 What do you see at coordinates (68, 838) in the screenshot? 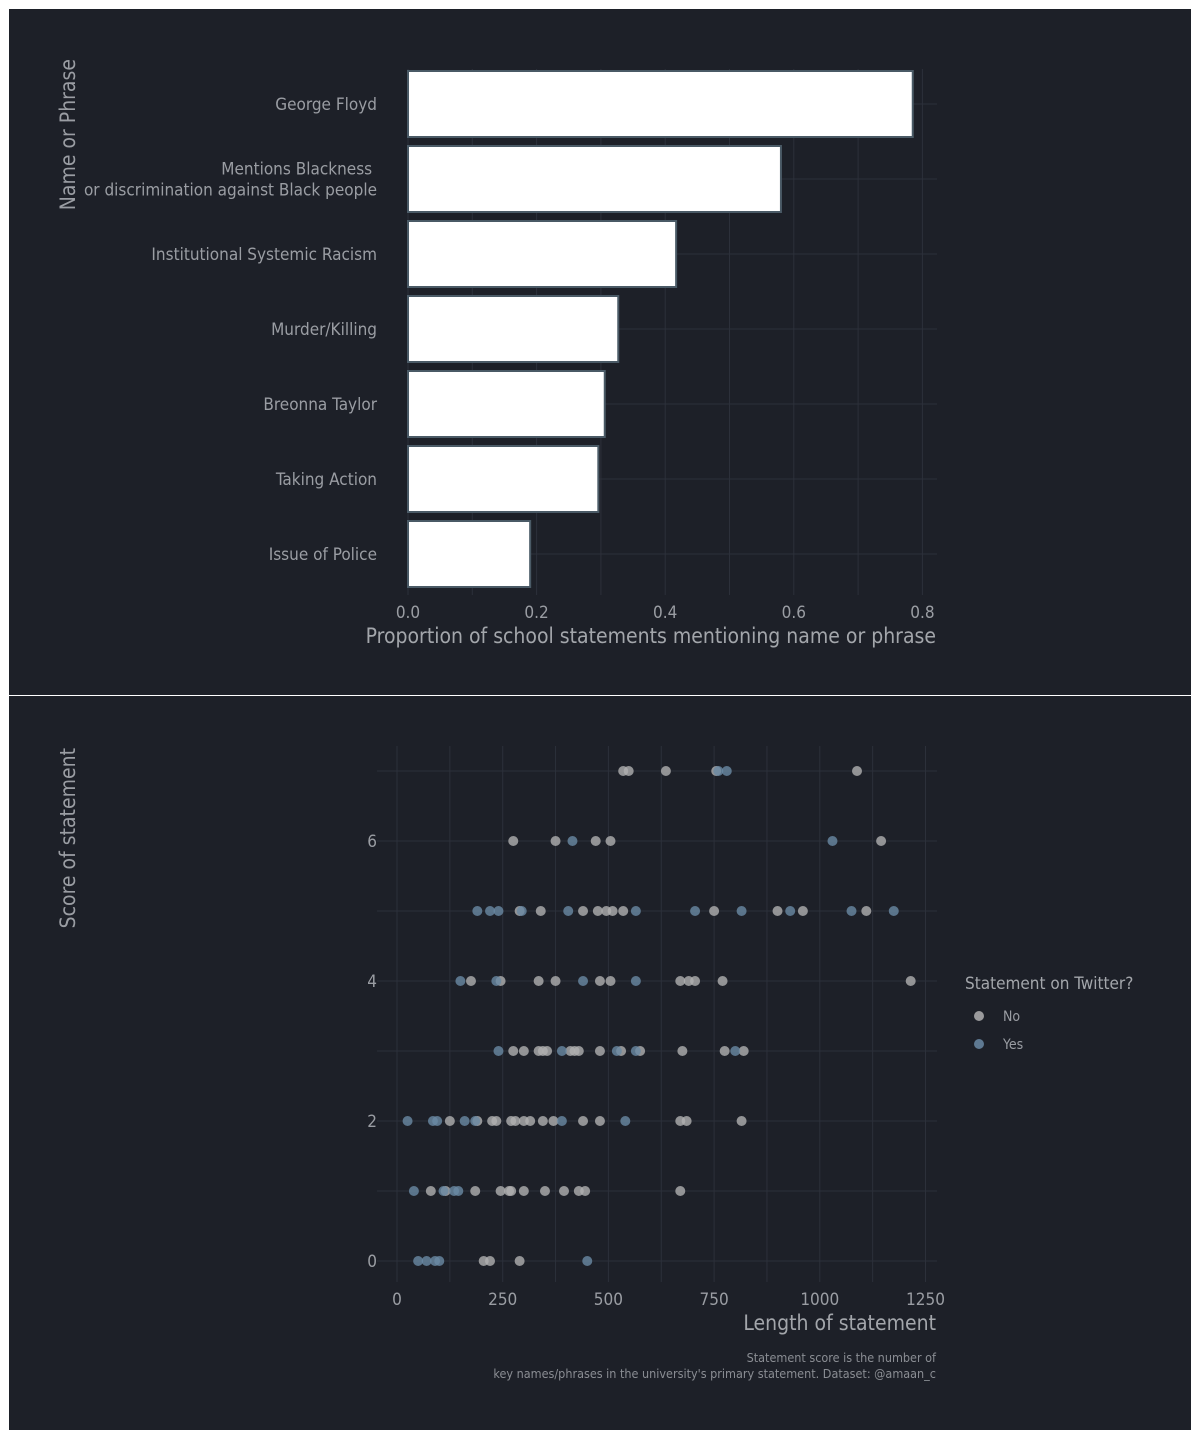
I see `y-axis-title: Score of statement` at bounding box center [68, 838].